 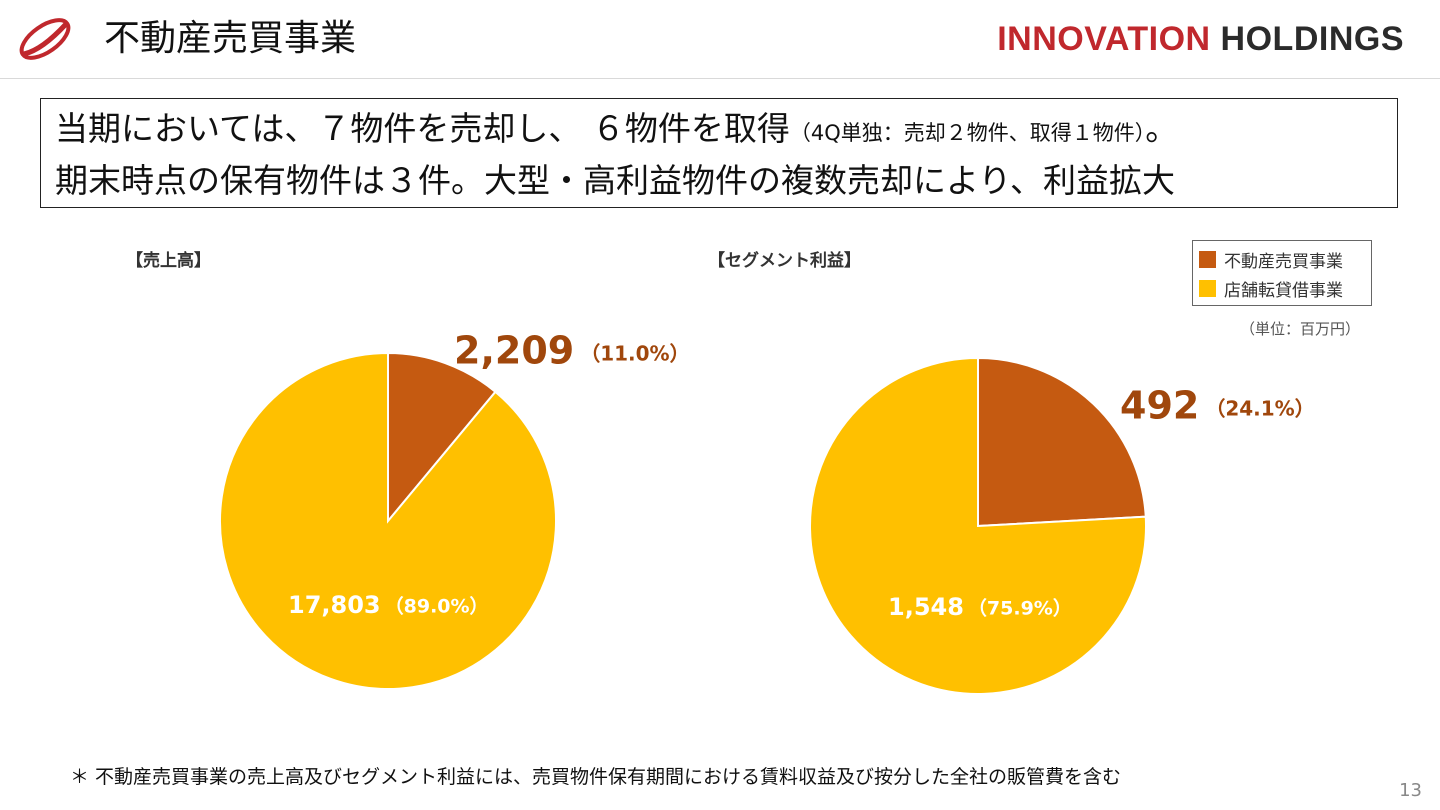 I want to click on unit-label: （単位：百万円）, so click(x=1300, y=329).